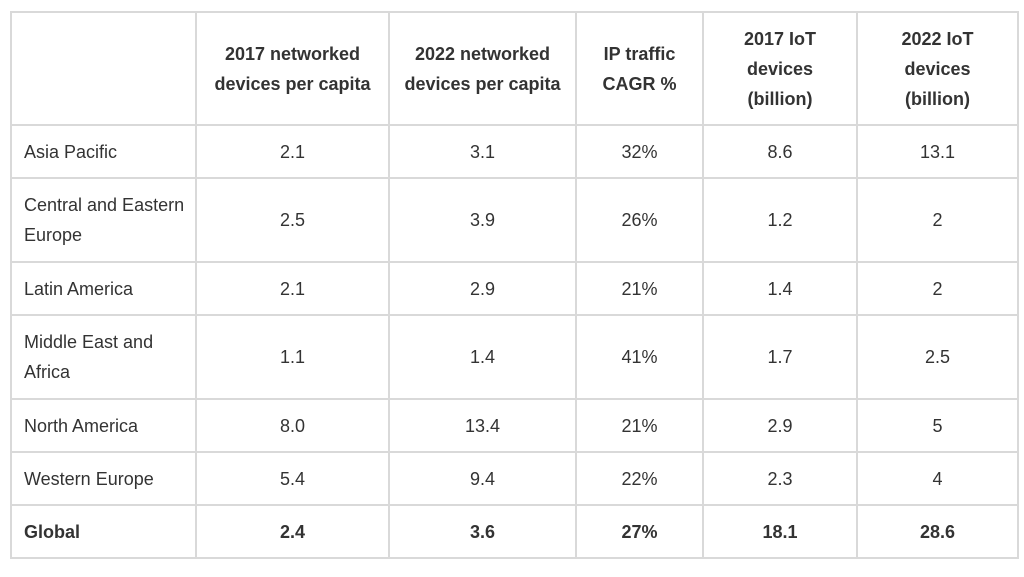 The image size is (1024, 577). Describe the element at coordinates (292, 531) in the screenshot. I see `value-cell: 2.4` at that location.